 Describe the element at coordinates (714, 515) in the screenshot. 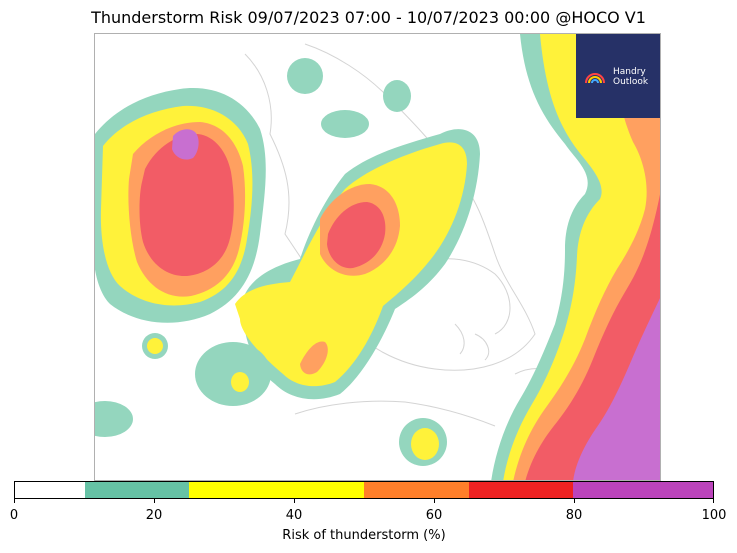

I see `colorbar-tick-label: 100` at that location.